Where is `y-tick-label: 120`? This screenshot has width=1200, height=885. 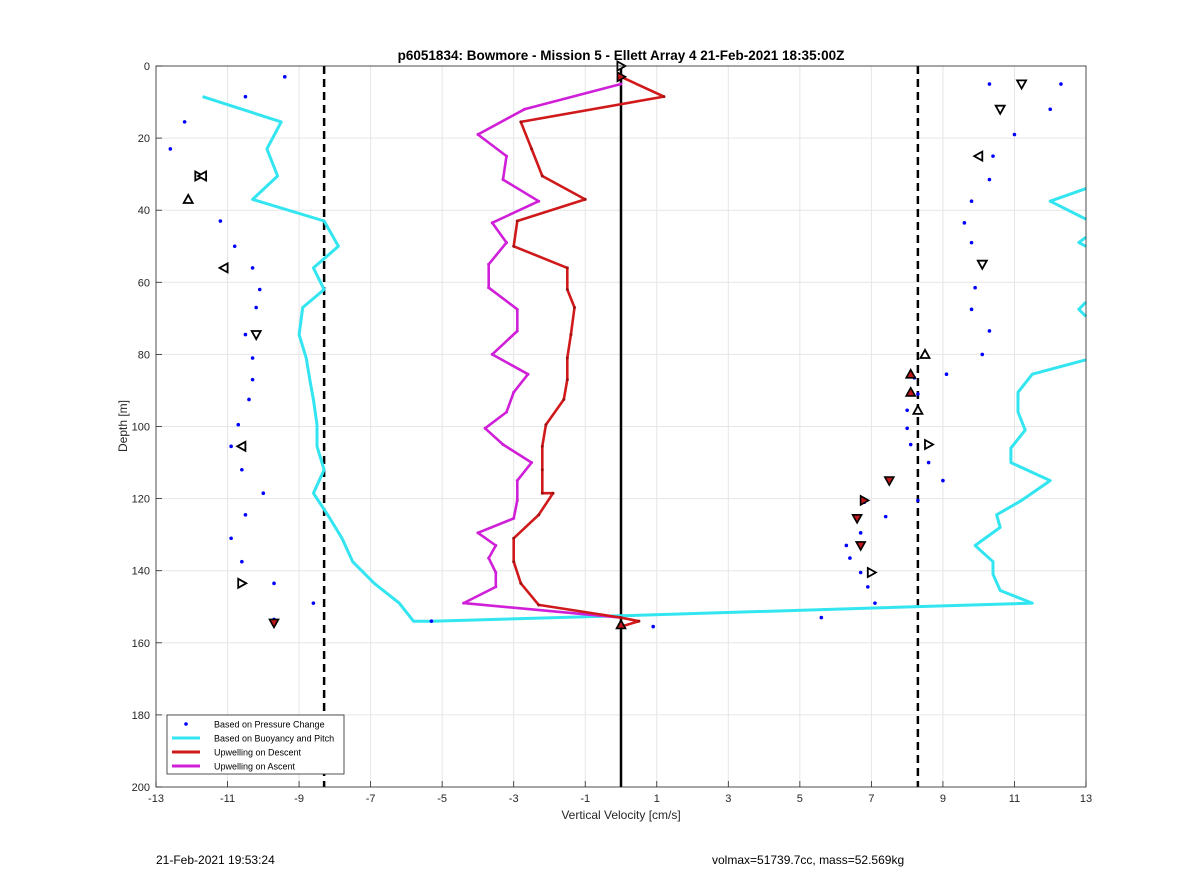
y-tick-label: 120 is located at coordinates (141, 500).